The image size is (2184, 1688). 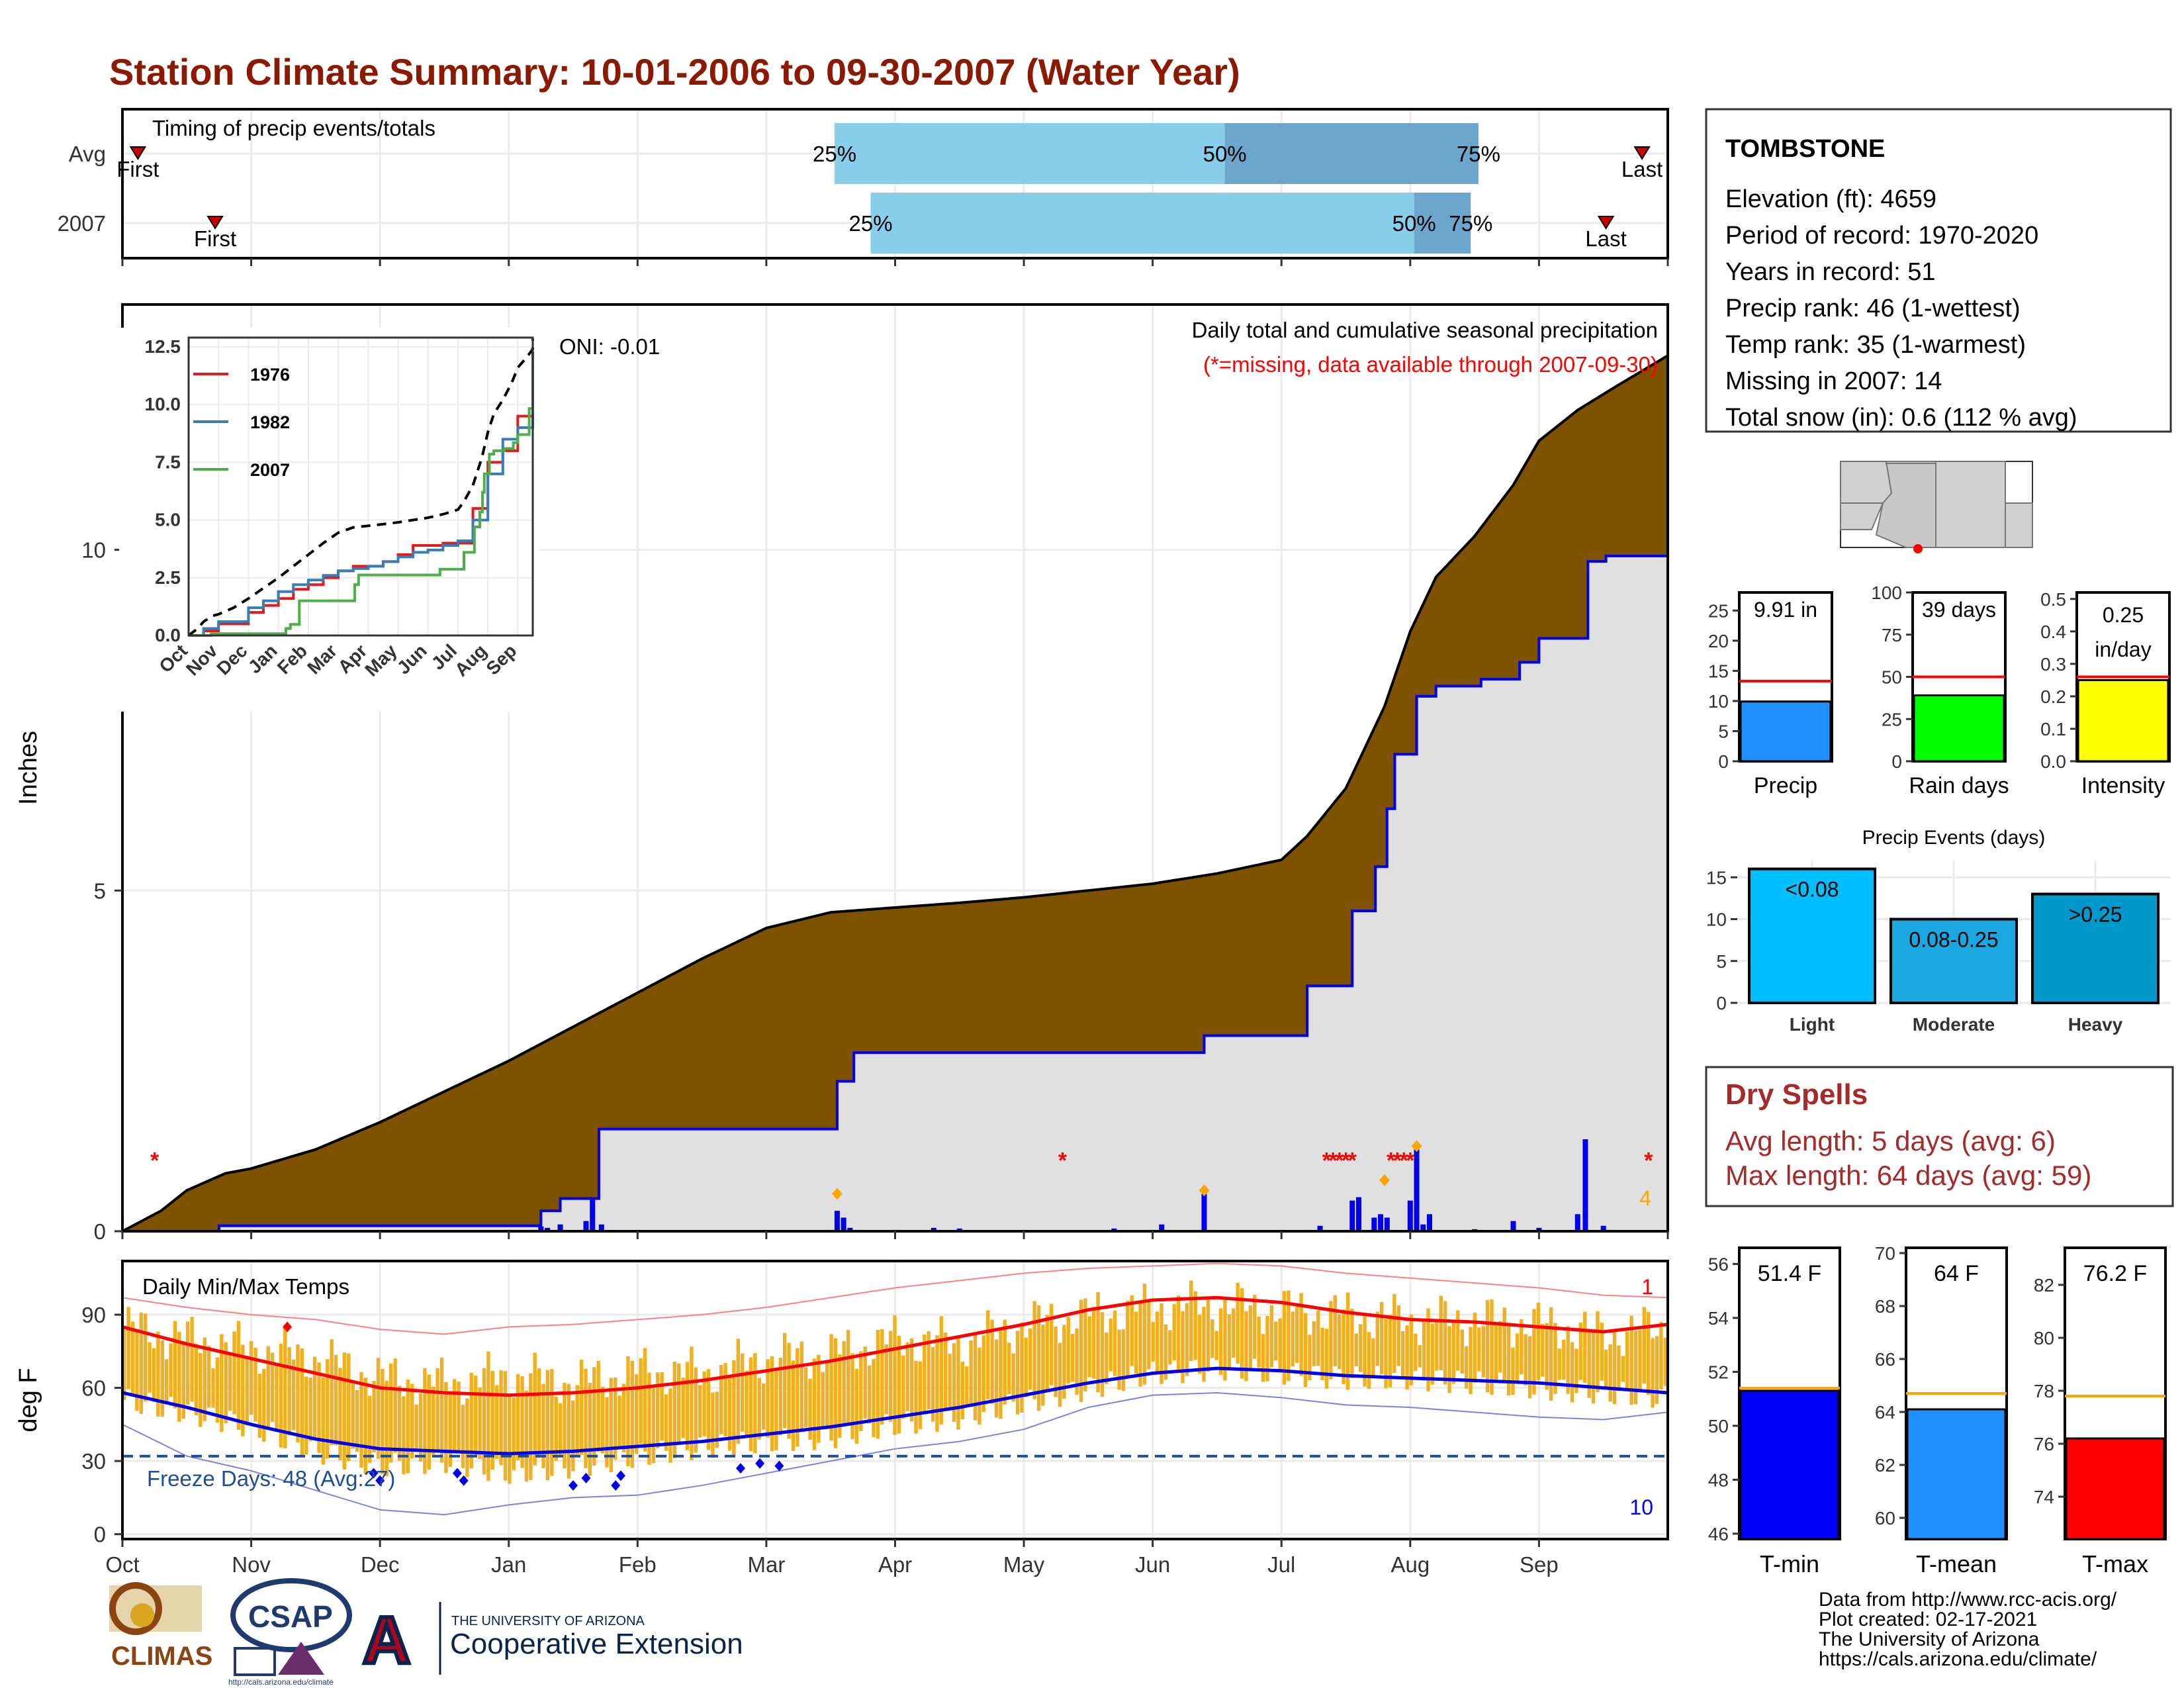 I want to click on map-station-dot, so click(x=1918, y=548).